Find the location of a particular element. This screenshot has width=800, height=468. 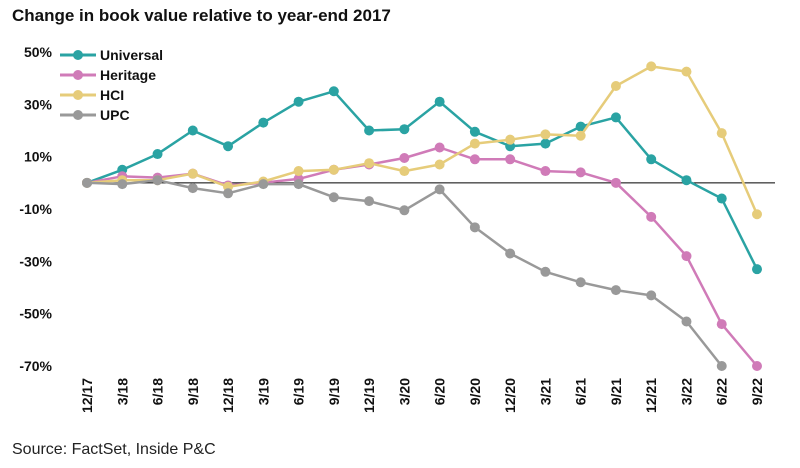

x-tick-label: 12/19 is located at coordinates (369, 395).